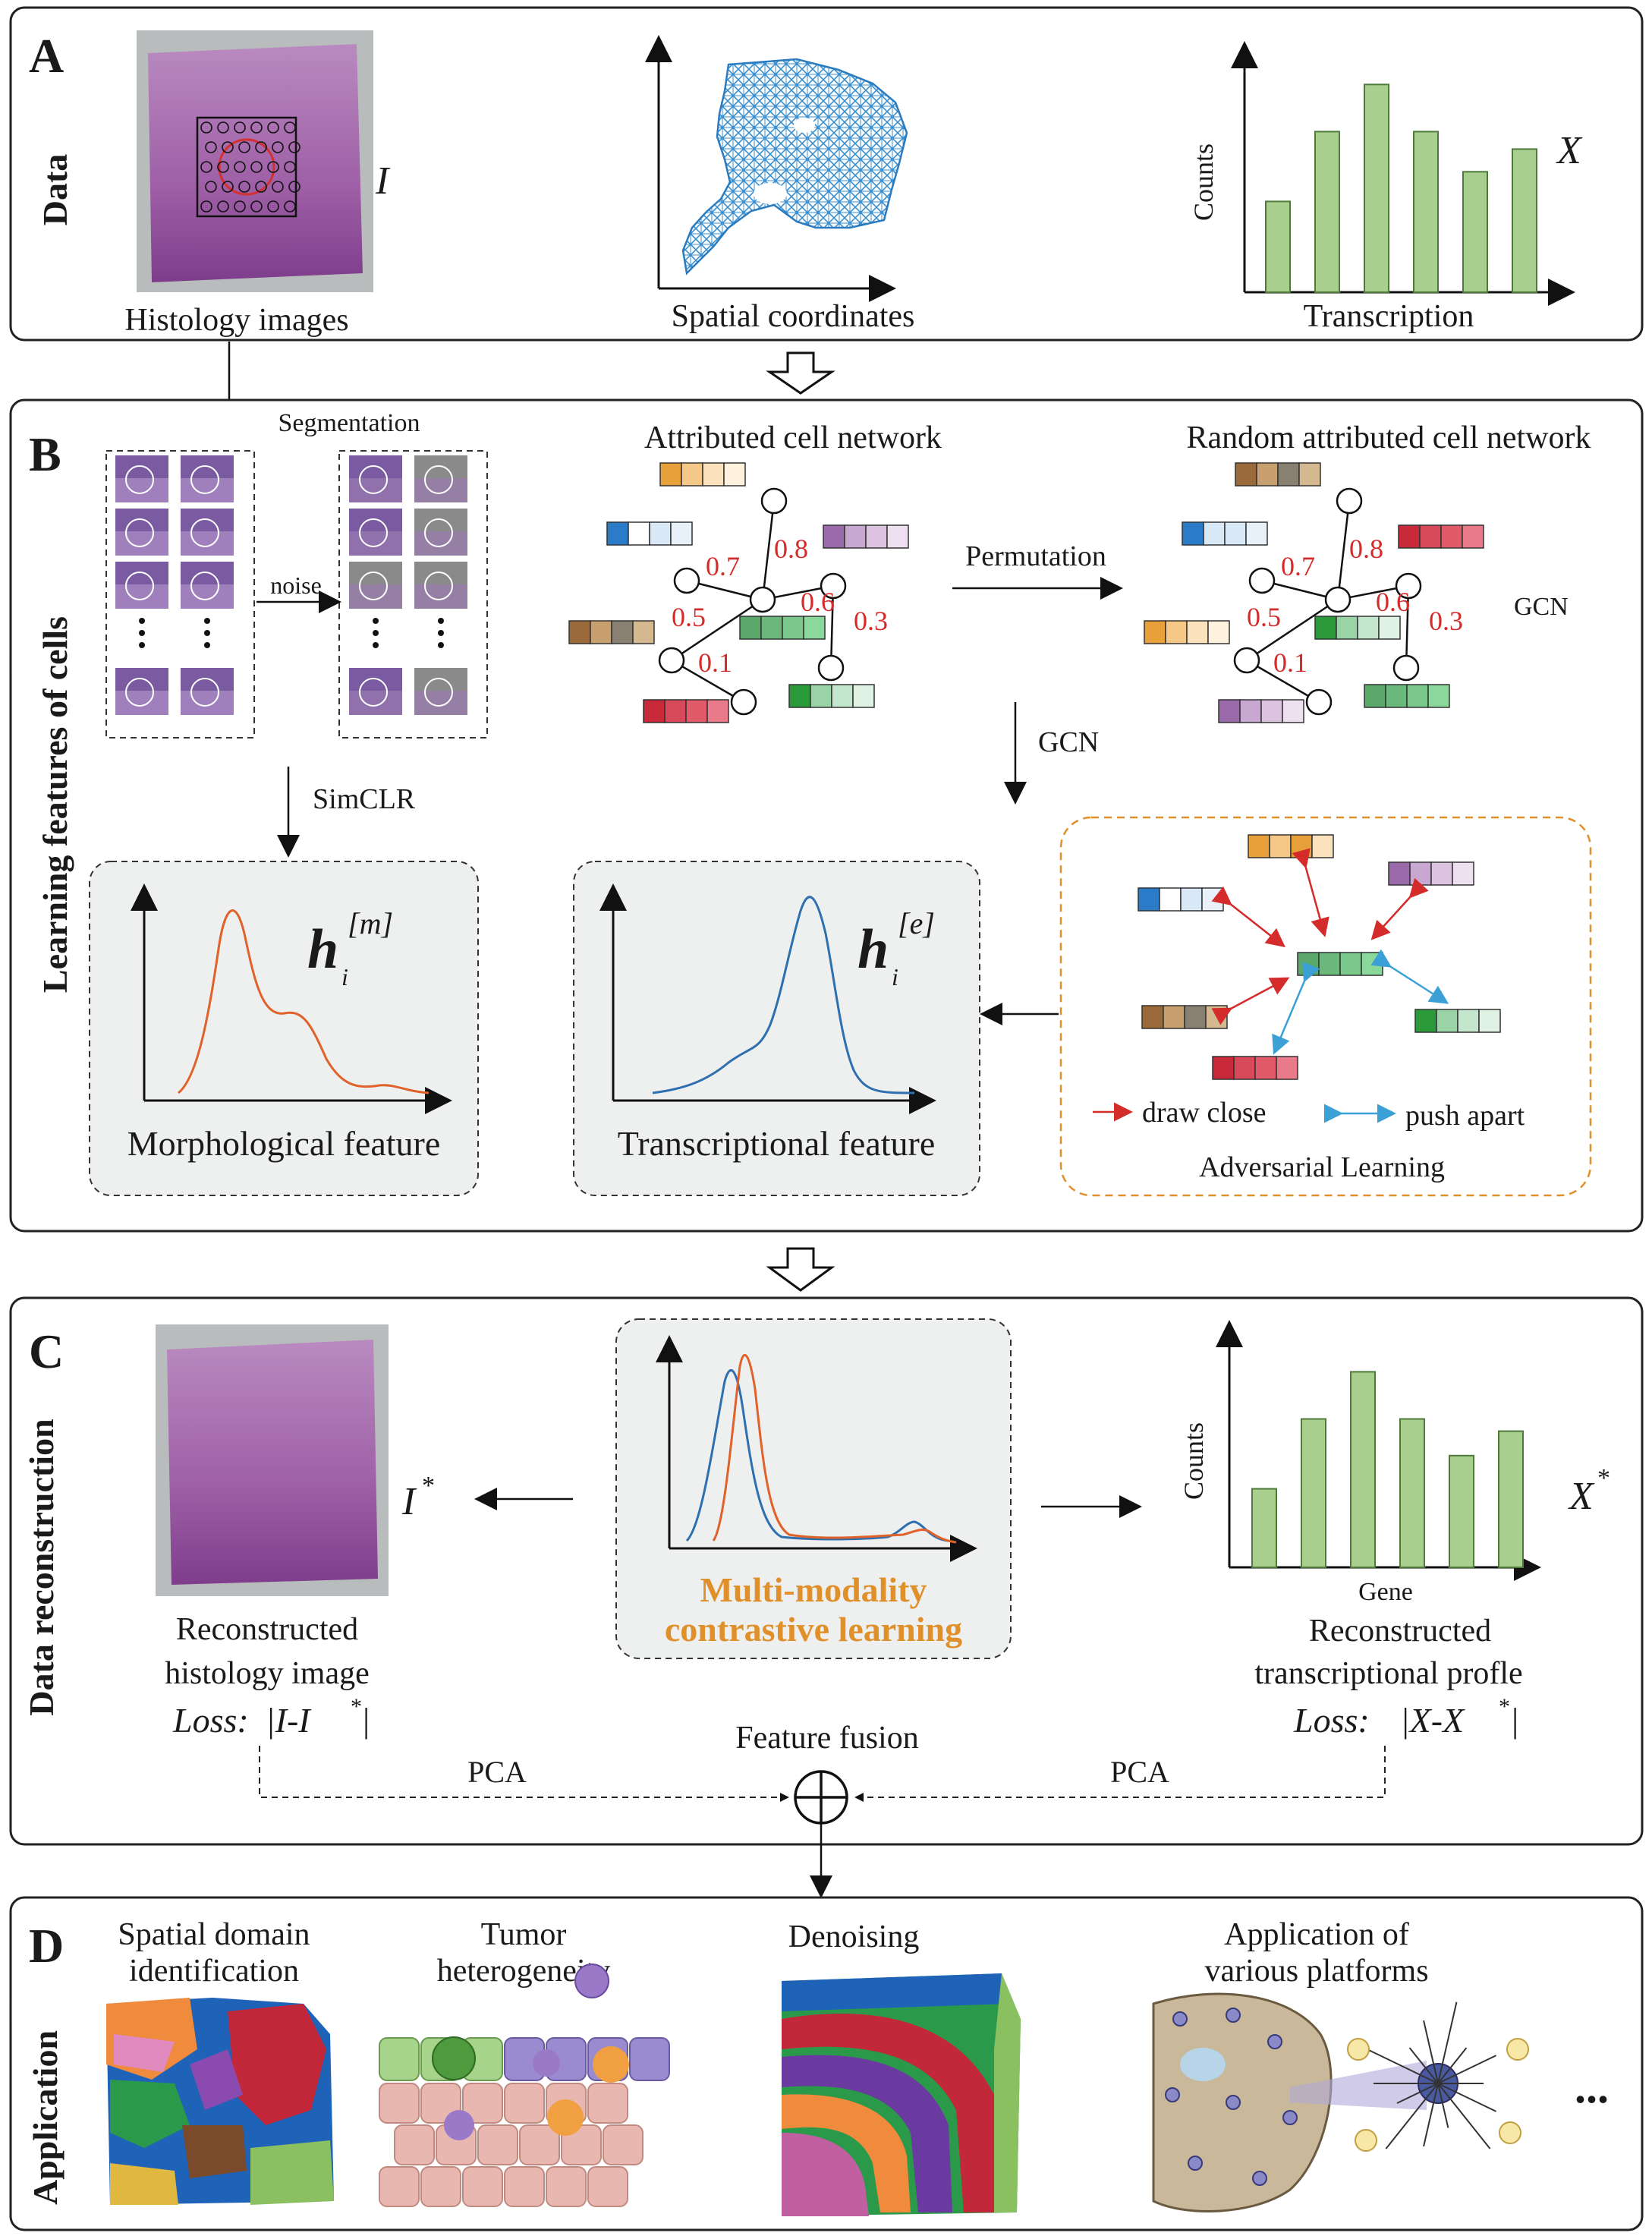 This screenshot has width=1652, height=2236. What do you see at coordinates (1406, 668) in the screenshot?
I see `network-node` at bounding box center [1406, 668].